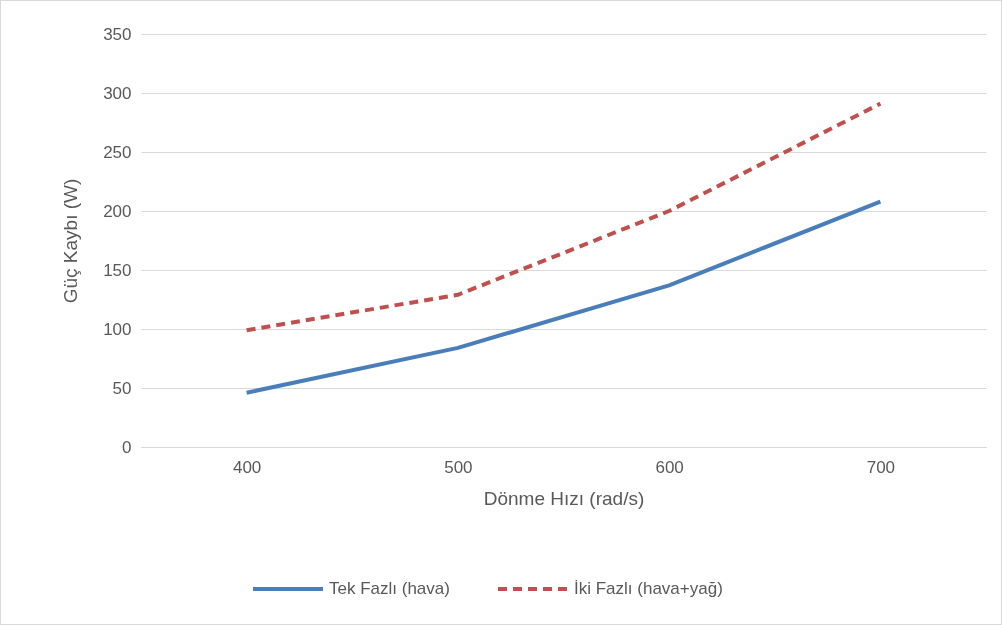 This screenshot has width=1002, height=625. Describe the element at coordinates (564, 498) in the screenshot. I see `x-axis-title: Dönme Hızı (rad/s)` at that location.